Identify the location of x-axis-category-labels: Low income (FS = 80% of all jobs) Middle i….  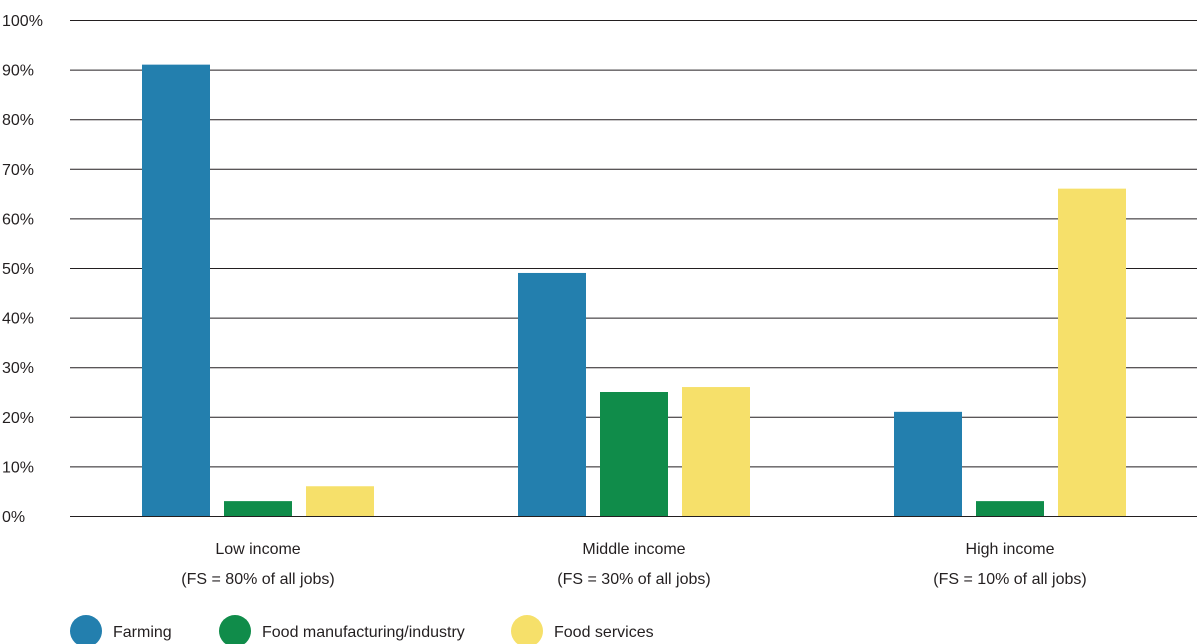
(633, 564).